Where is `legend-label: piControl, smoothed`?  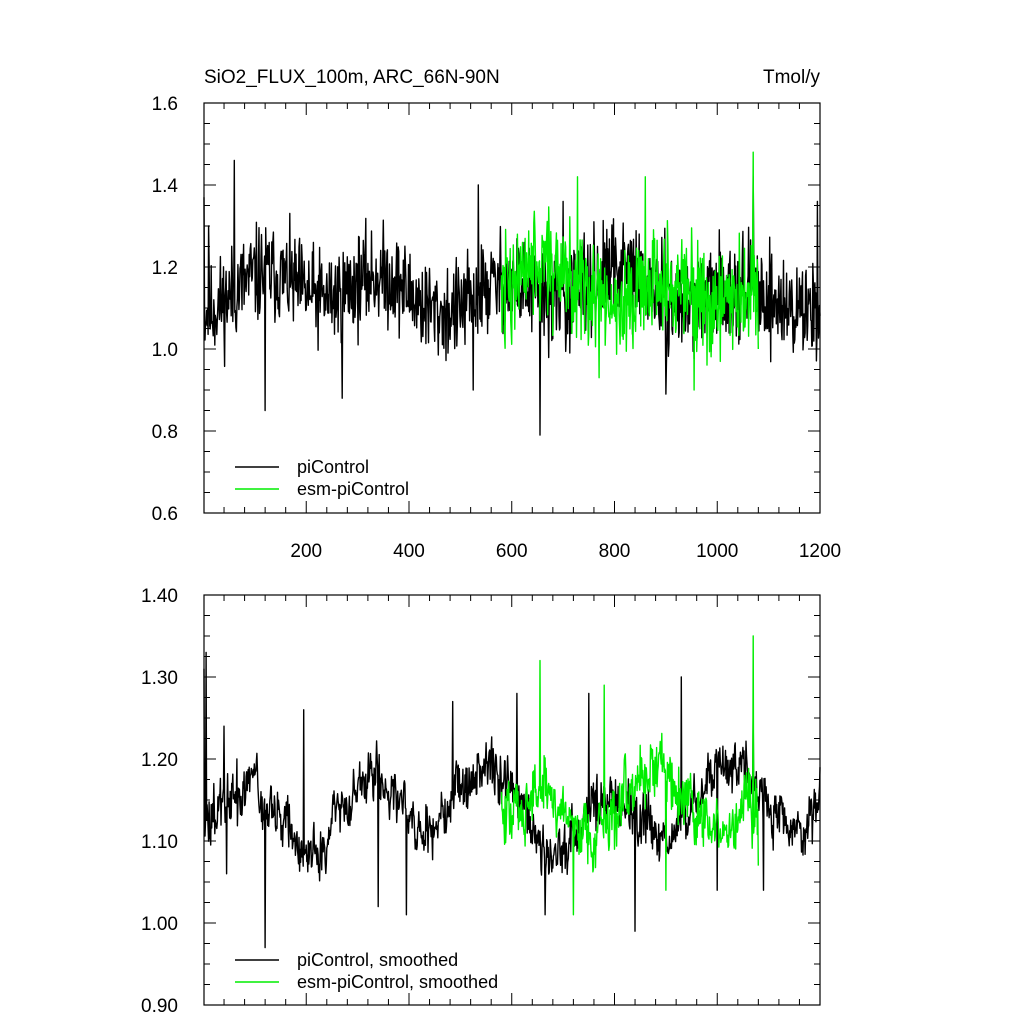
legend-label: piControl, smoothed is located at coordinates (377, 960).